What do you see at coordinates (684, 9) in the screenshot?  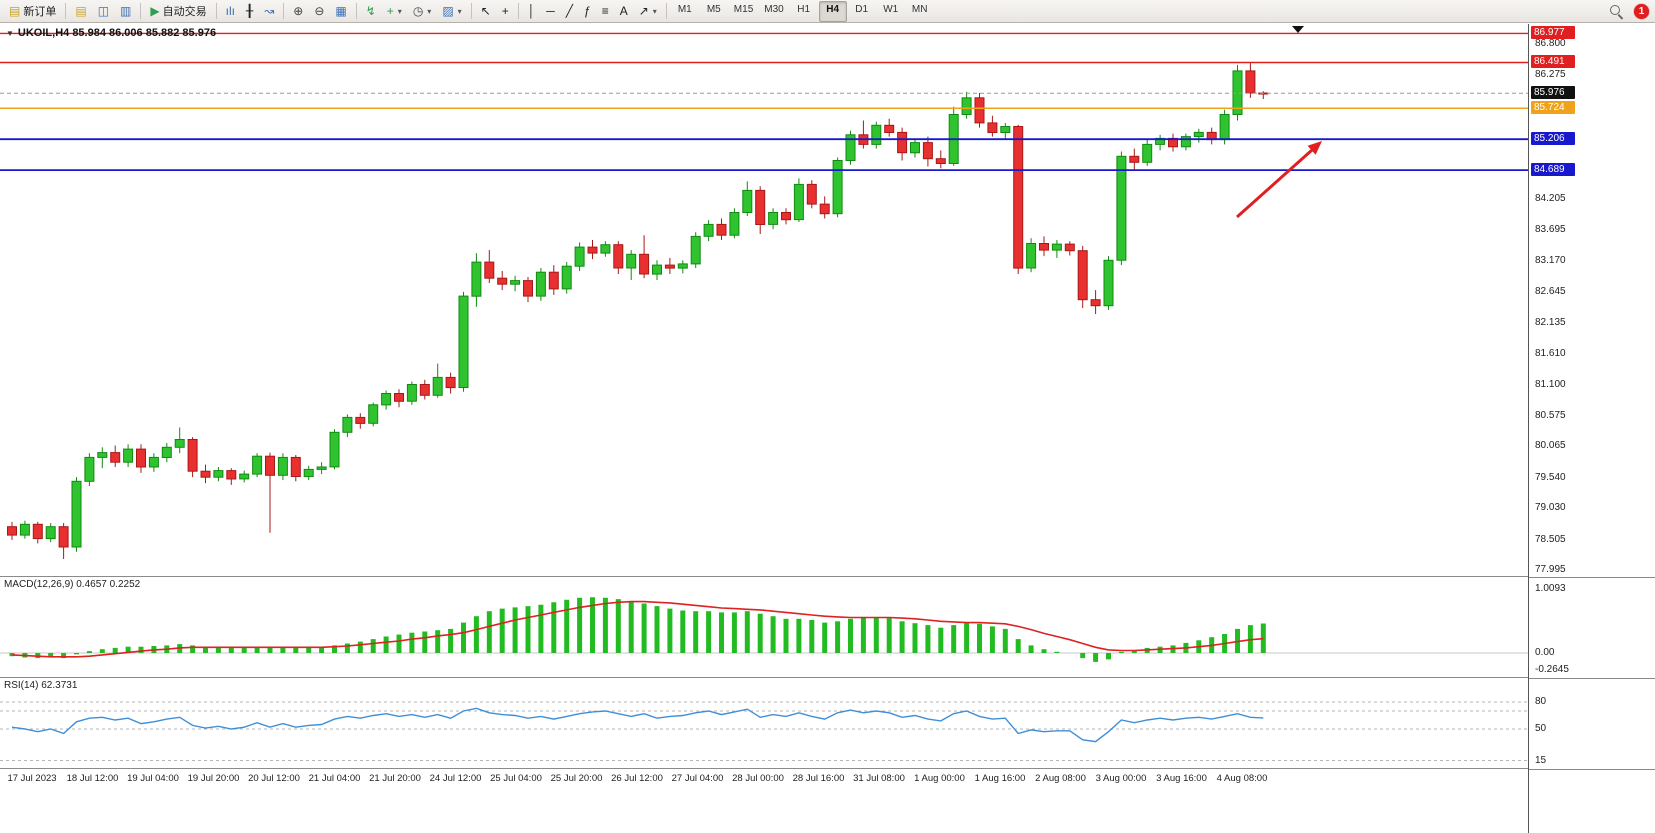 I see `timeframe-m1-button: M1` at bounding box center [684, 9].